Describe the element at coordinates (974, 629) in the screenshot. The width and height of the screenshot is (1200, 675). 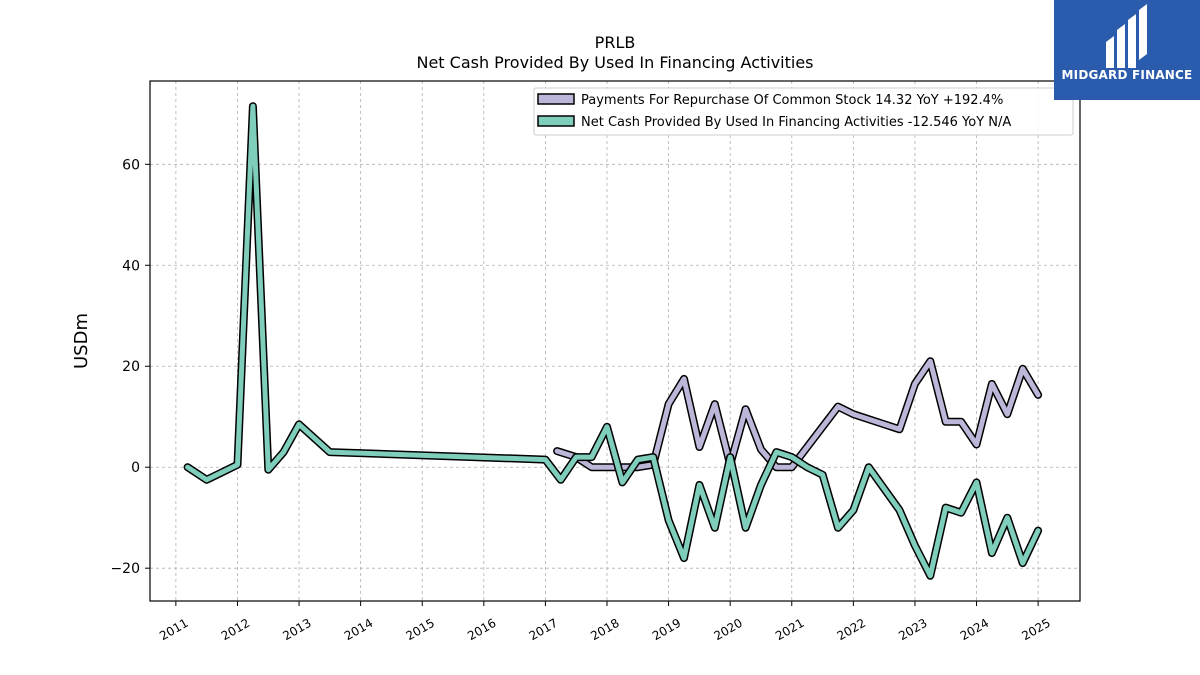
I see `x-tick-label: 2024` at that location.